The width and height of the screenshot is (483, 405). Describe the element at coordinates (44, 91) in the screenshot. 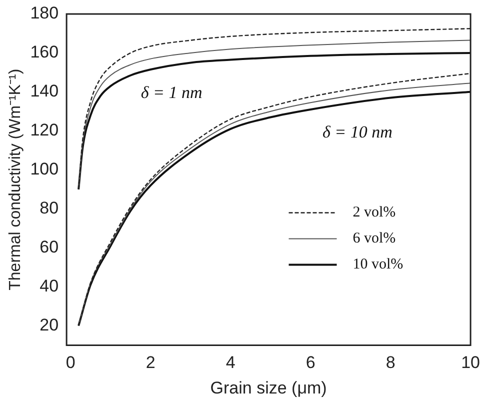

I see `y-tick-label: 140` at that location.